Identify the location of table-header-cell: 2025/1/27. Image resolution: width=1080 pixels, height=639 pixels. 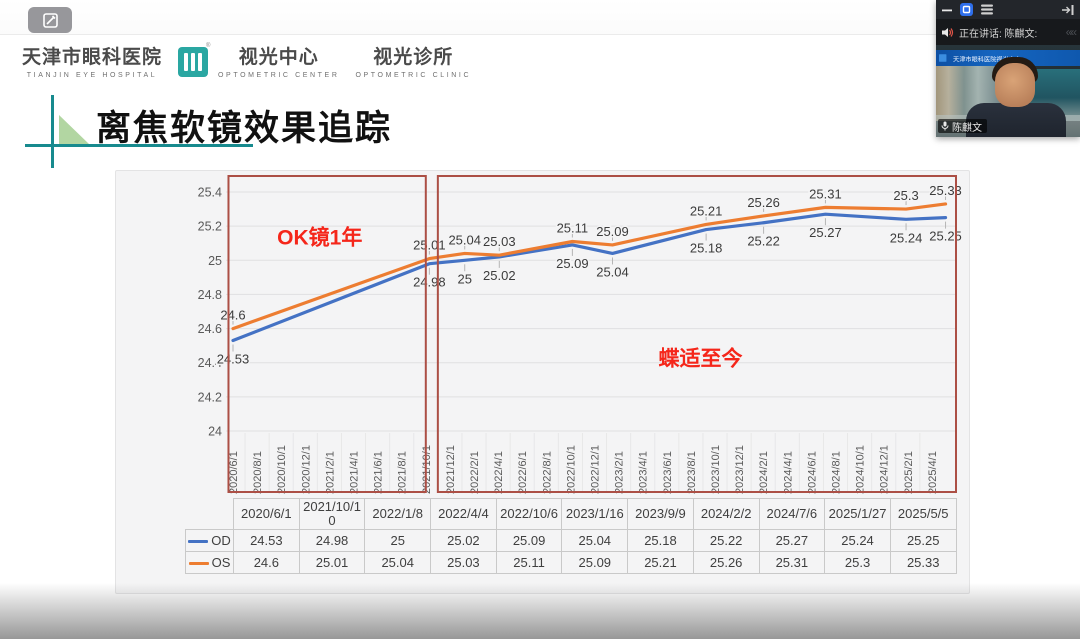
(857, 514).